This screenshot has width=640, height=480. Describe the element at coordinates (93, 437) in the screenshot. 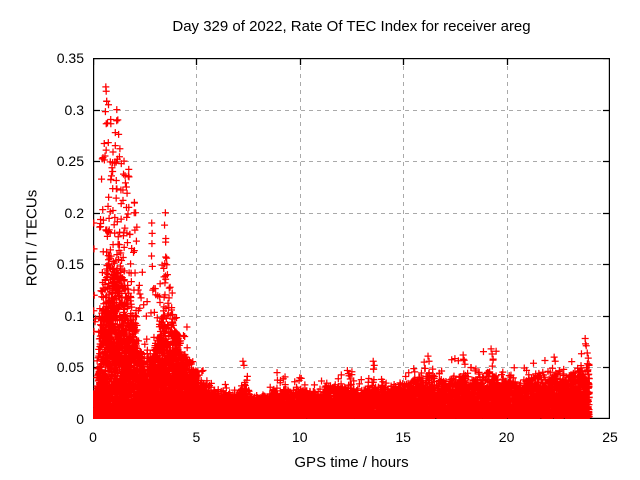

I see `x-tick-label: 0` at that location.